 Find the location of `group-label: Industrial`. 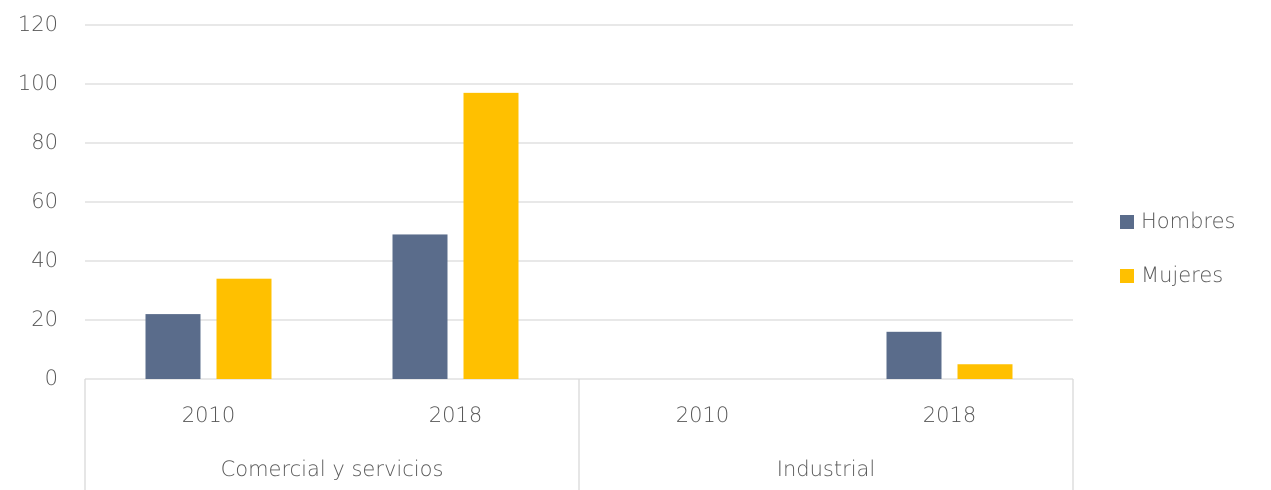

group-label: Industrial is located at coordinates (826, 469).